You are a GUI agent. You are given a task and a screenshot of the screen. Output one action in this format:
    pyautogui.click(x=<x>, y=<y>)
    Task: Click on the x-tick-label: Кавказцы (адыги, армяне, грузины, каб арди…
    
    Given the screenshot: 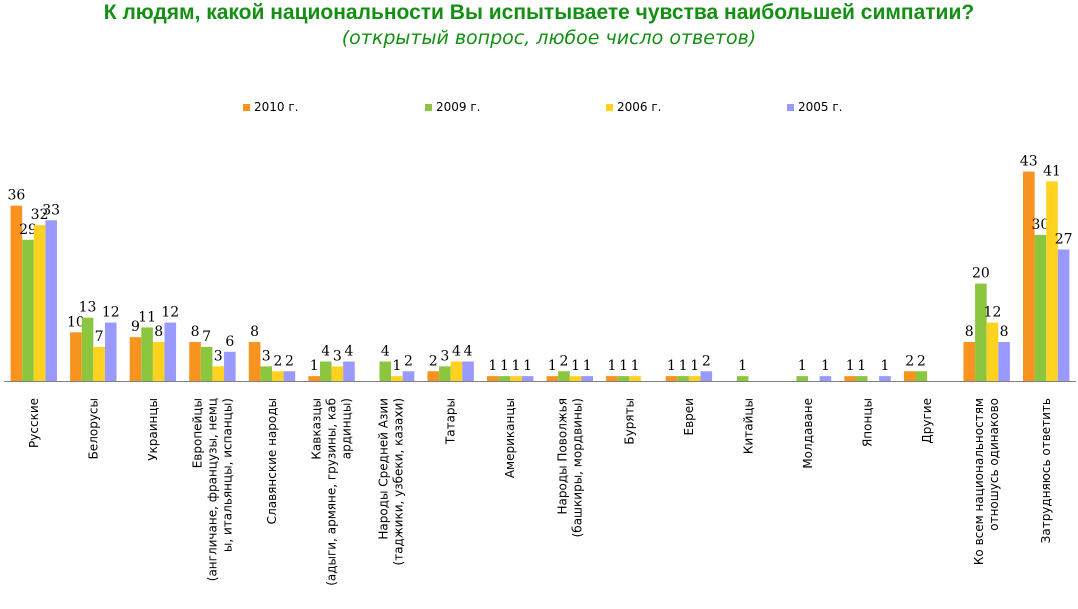 What is the action you would take?
    pyautogui.click(x=332, y=492)
    